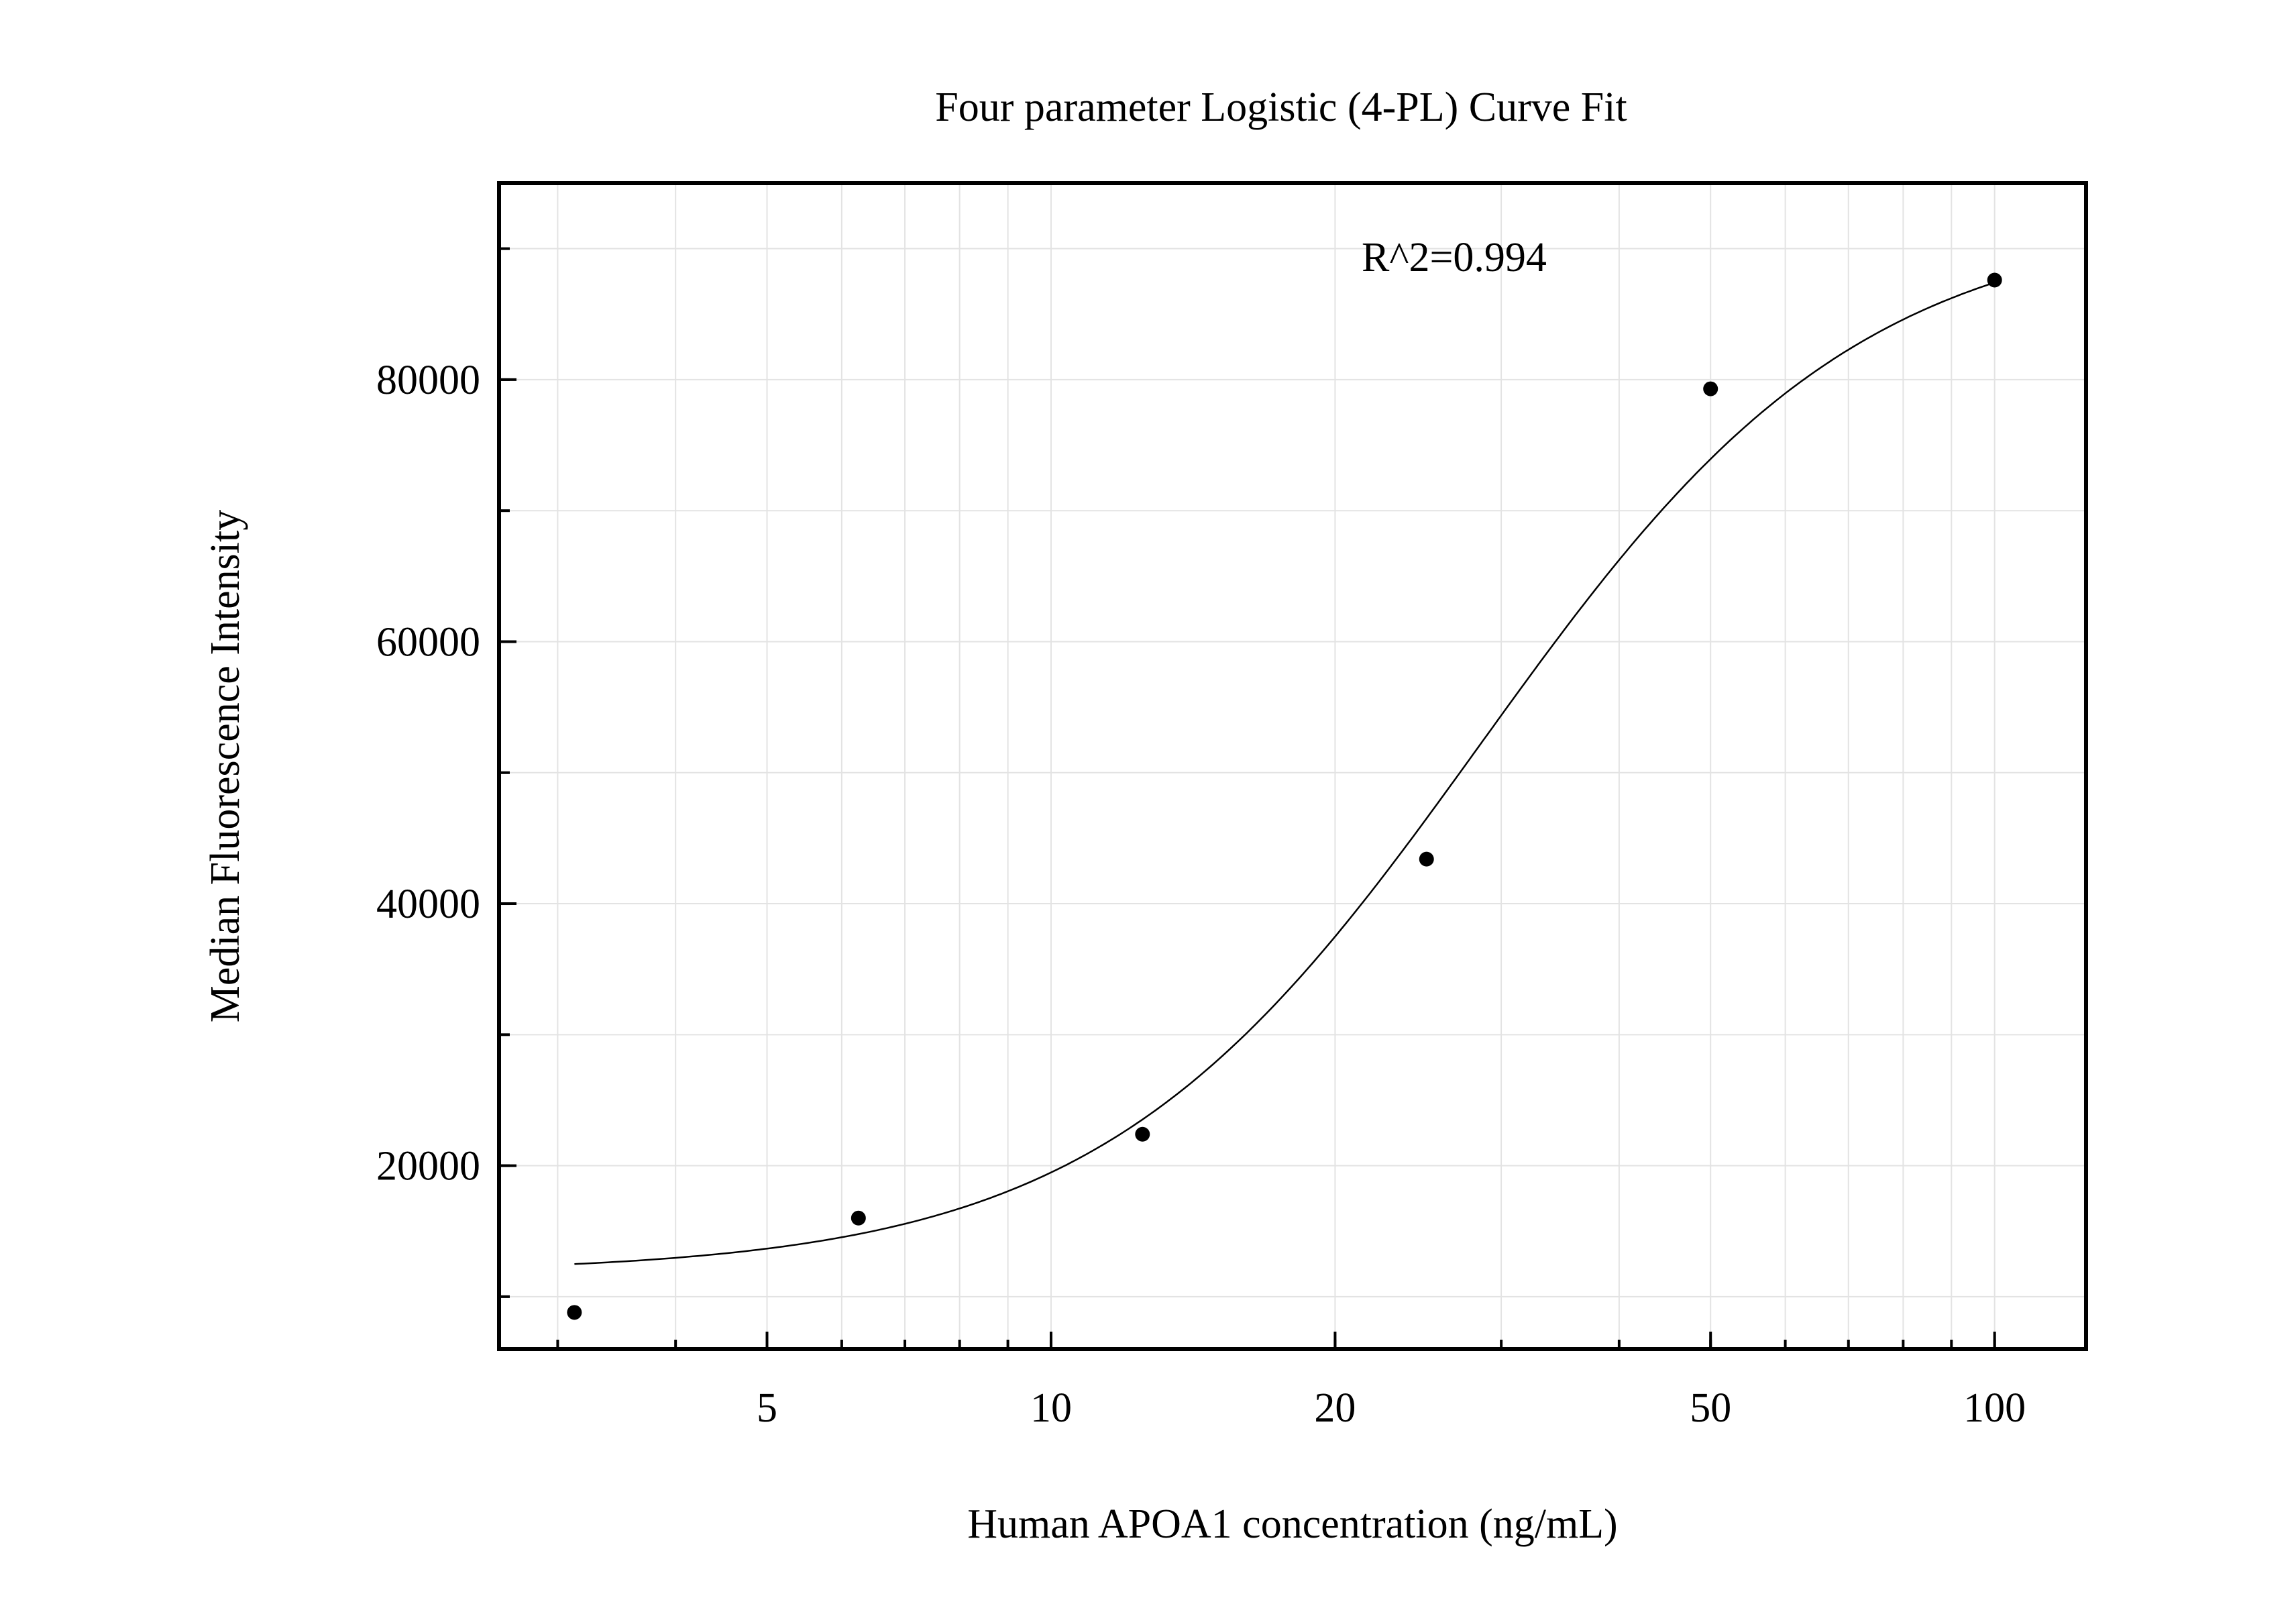 Image resolution: width=2296 pixels, height=1604 pixels. I want to click on y-tick-label: 40000, so click(428, 904).